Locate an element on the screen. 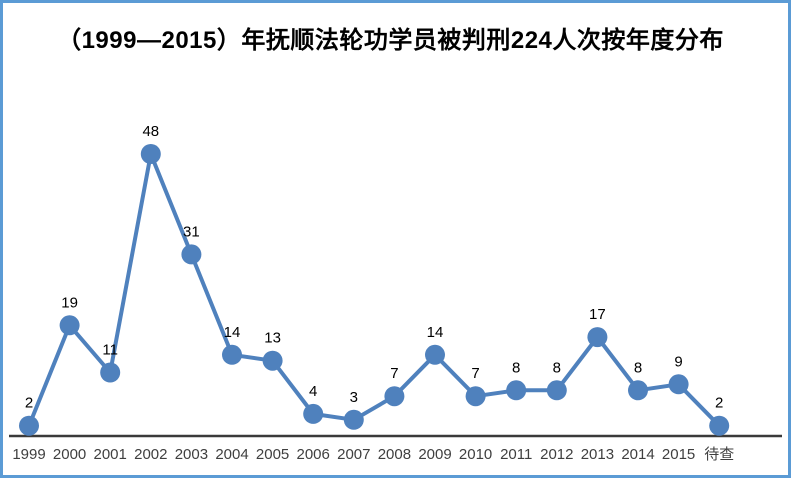 The image size is (791, 478). x-tick-label: 2002 is located at coordinates (150, 454).